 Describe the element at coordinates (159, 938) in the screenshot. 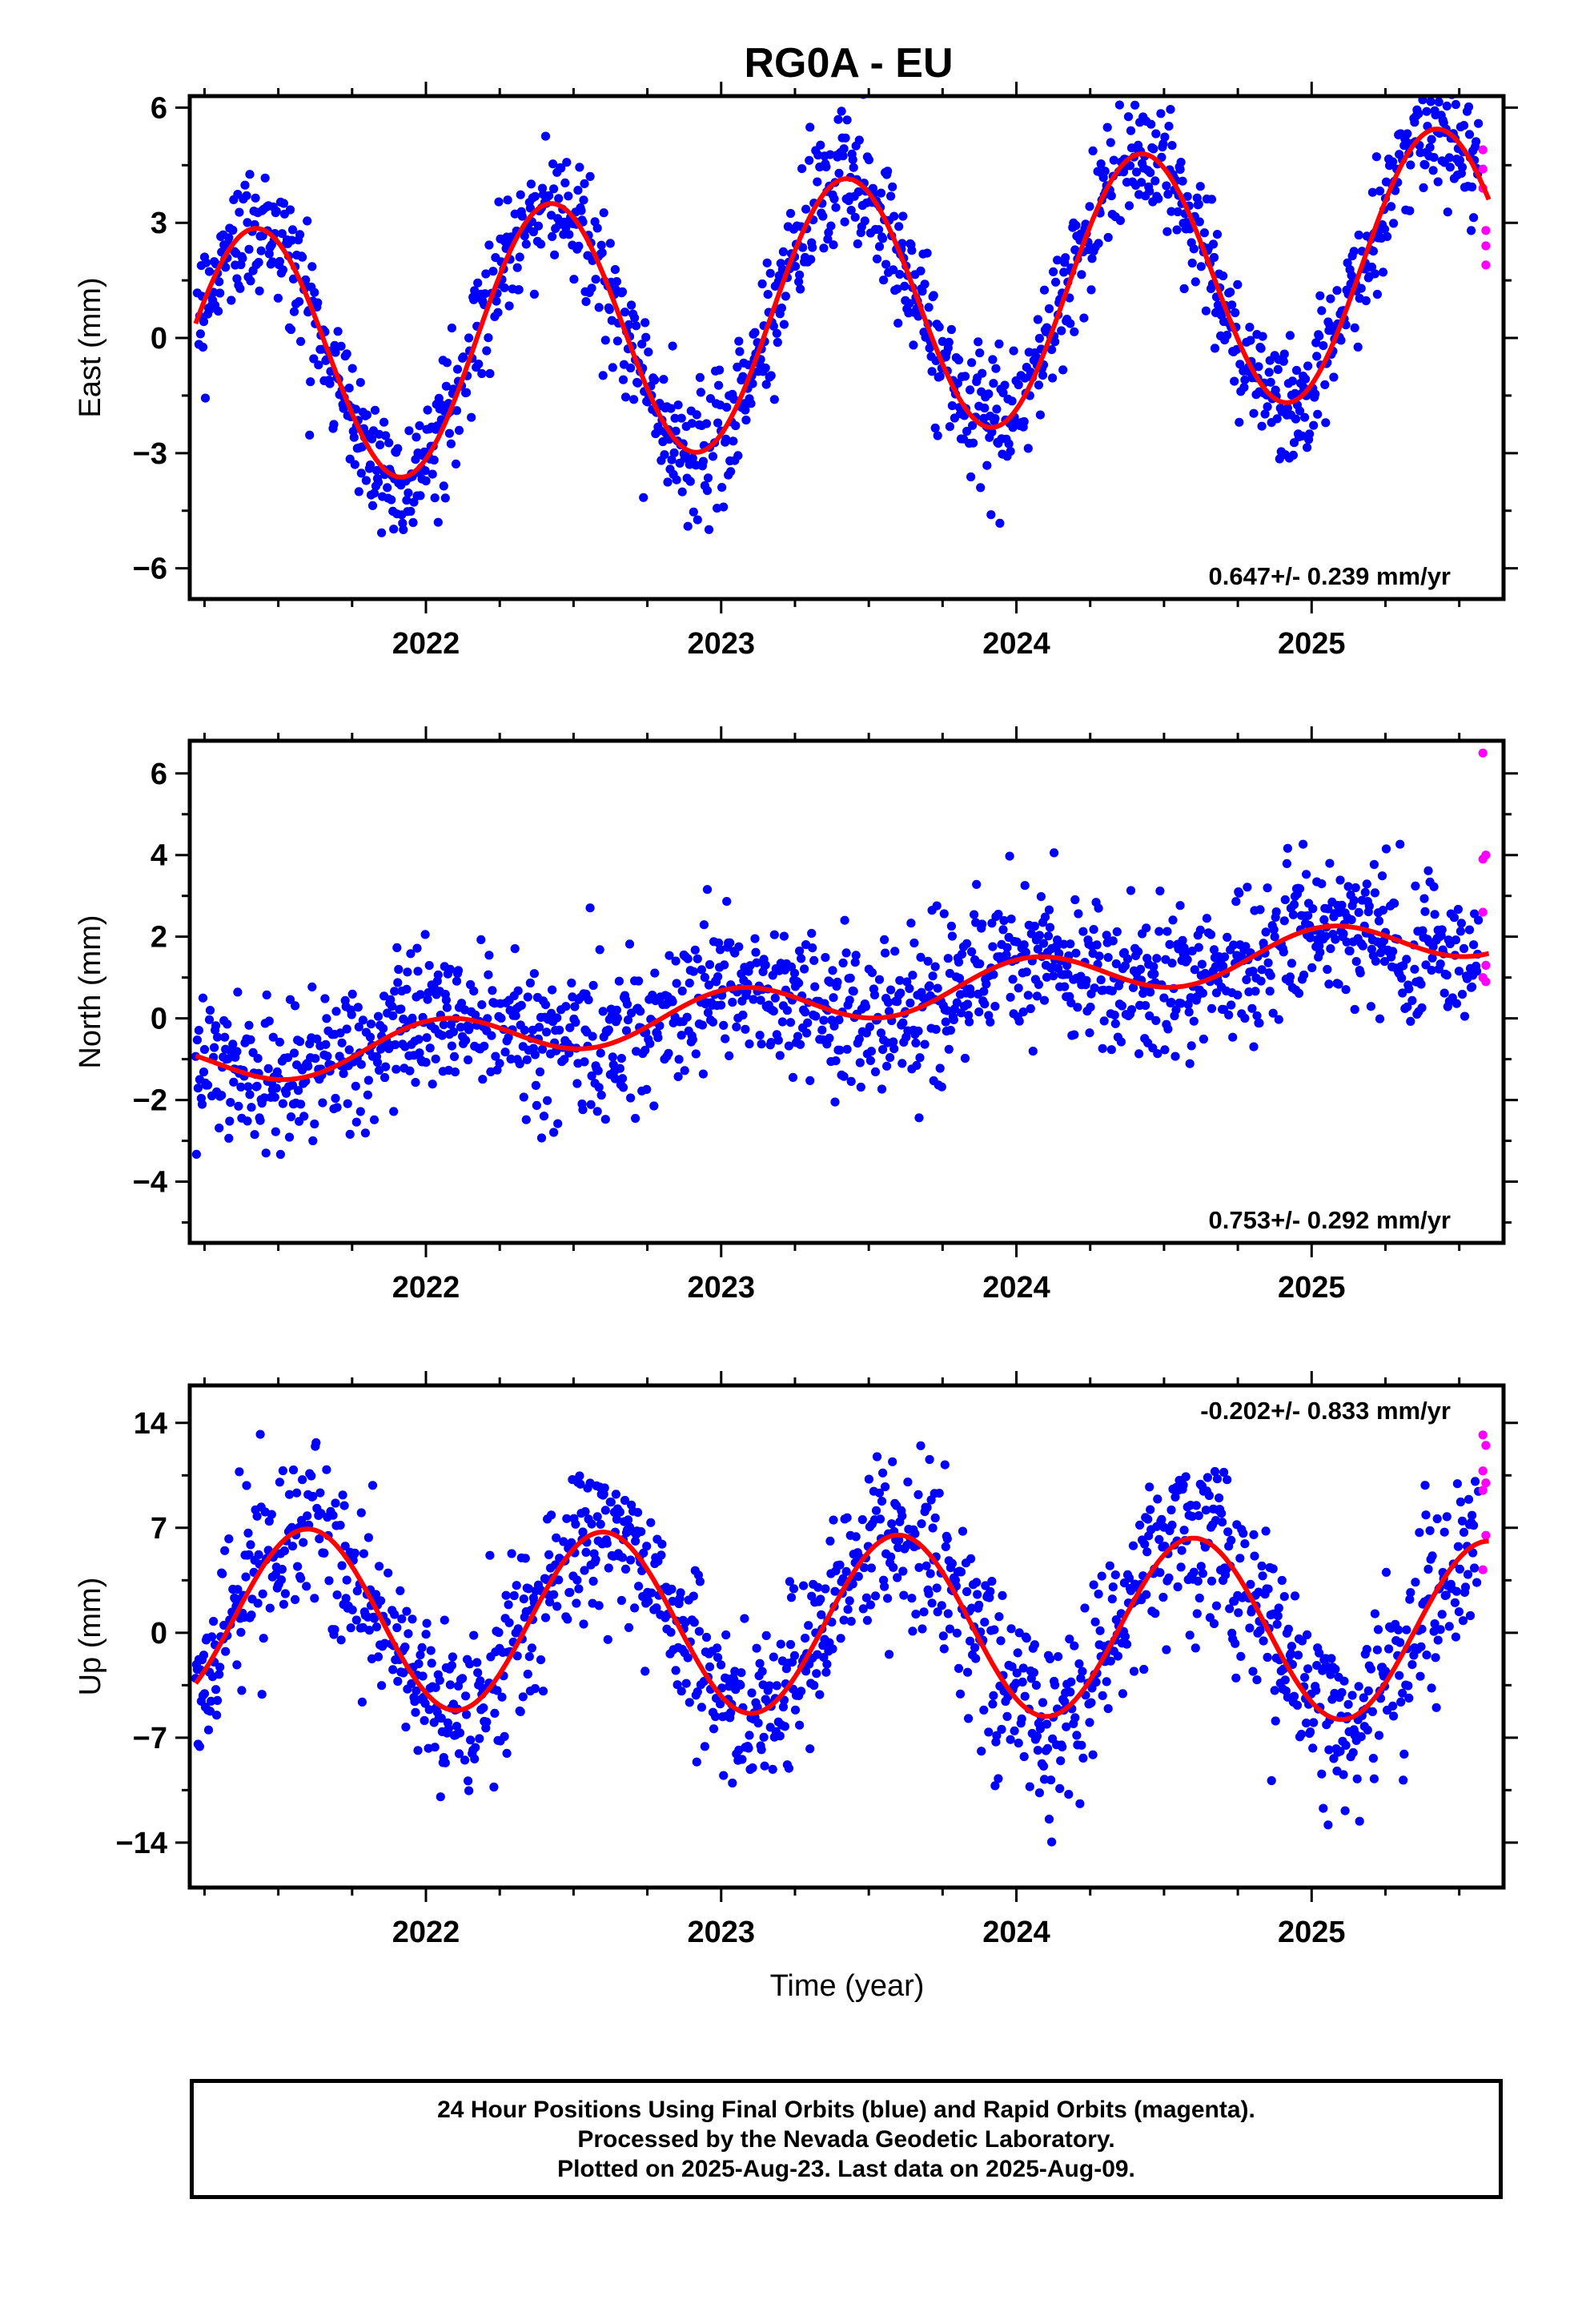

I see `y-tick-label: 2` at that location.